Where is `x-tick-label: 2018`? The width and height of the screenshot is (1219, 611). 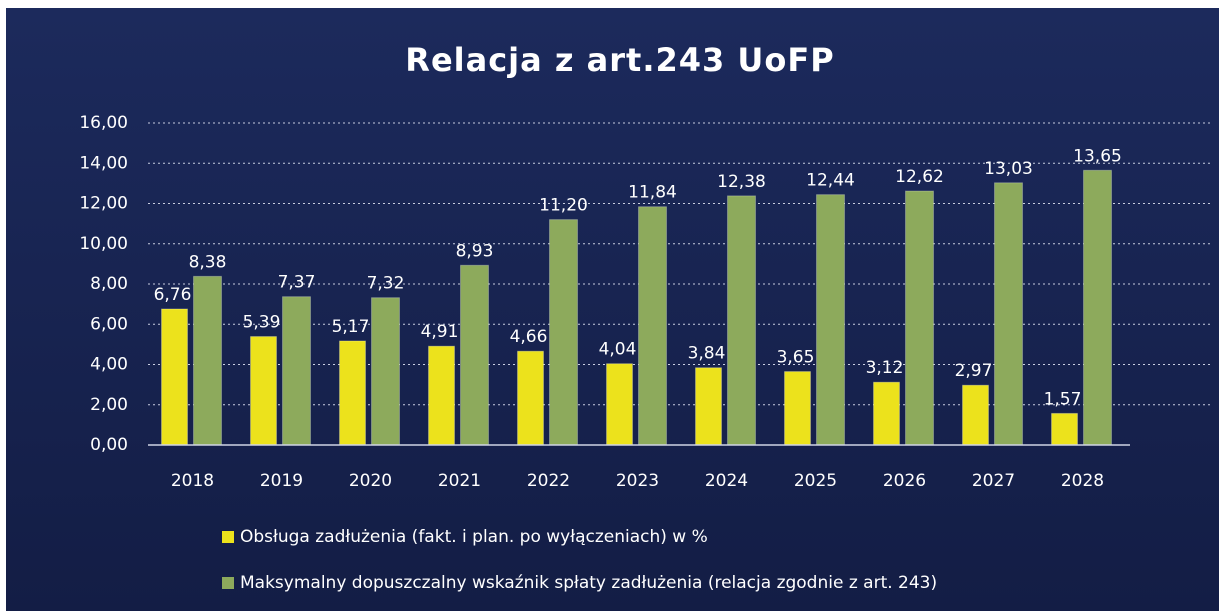
x-tick-label: 2018 is located at coordinates (192, 481).